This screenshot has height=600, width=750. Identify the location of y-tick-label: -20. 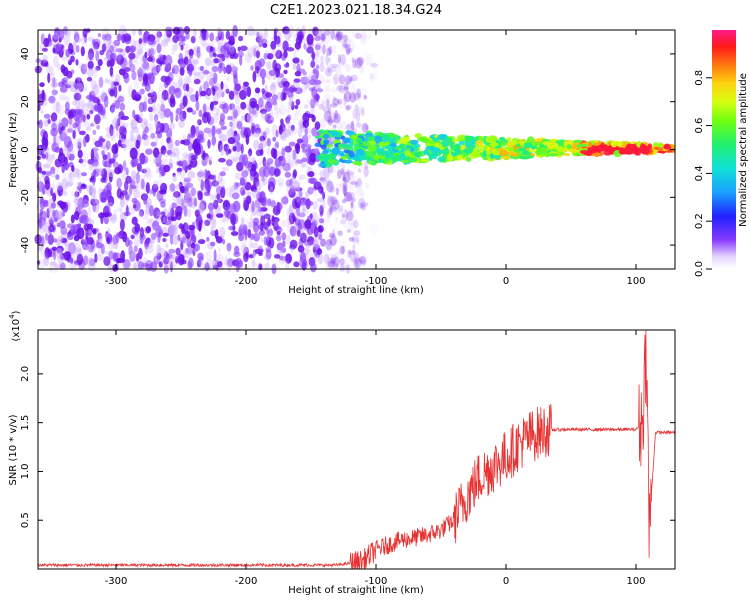
(25, 197).